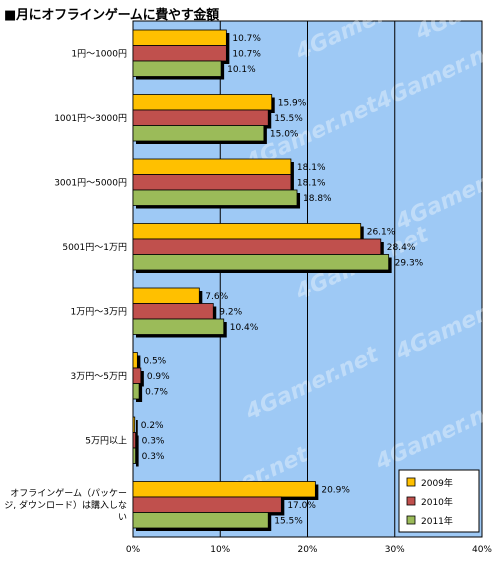  Describe the element at coordinates (152, 426) in the screenshot. I see `data-label-6-0: 0.2%` at that location.